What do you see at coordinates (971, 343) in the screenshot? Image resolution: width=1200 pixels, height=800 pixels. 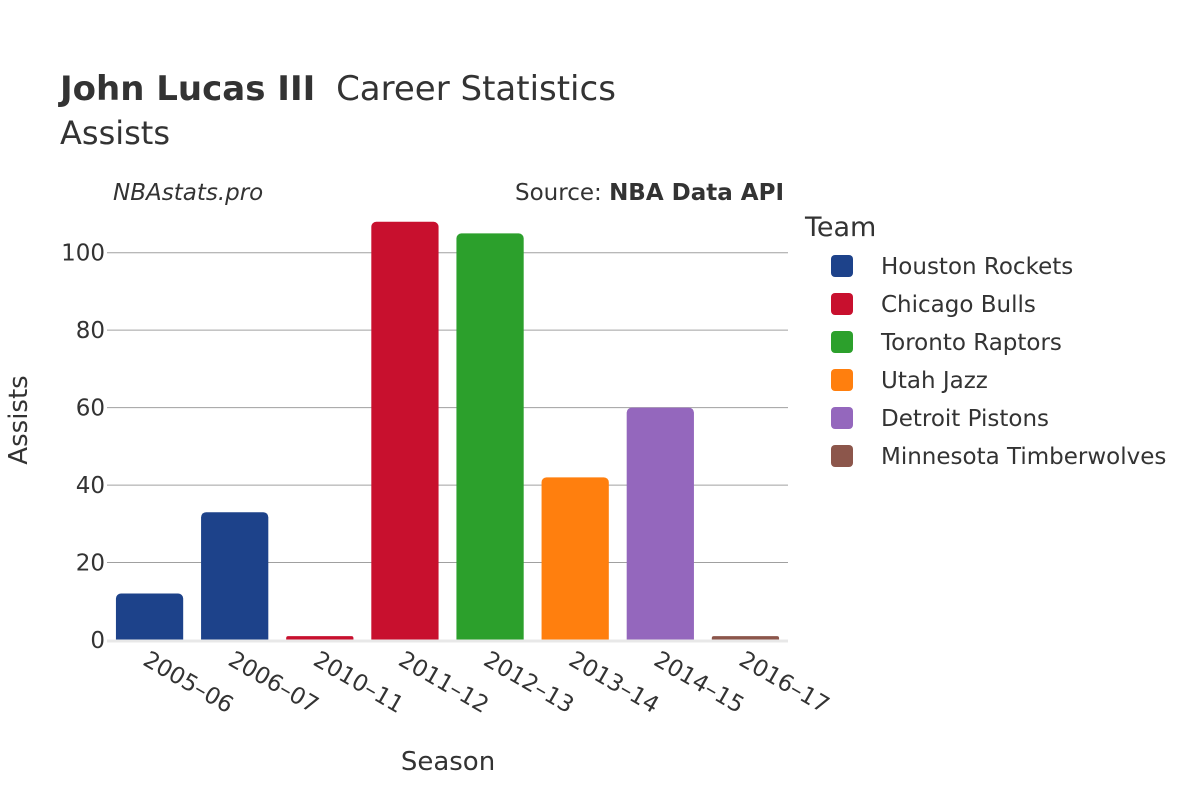 I see `legend-label: Toronto Raptors` at bounding box center [971, 343].